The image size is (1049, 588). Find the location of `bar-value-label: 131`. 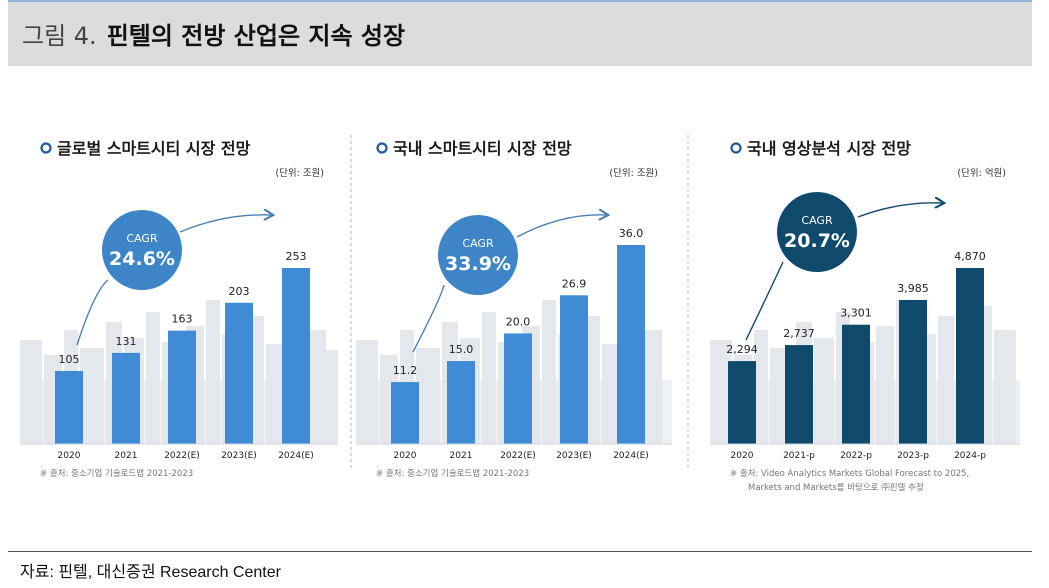

bar-value-label: 131 is located at coordinates (126, 341).